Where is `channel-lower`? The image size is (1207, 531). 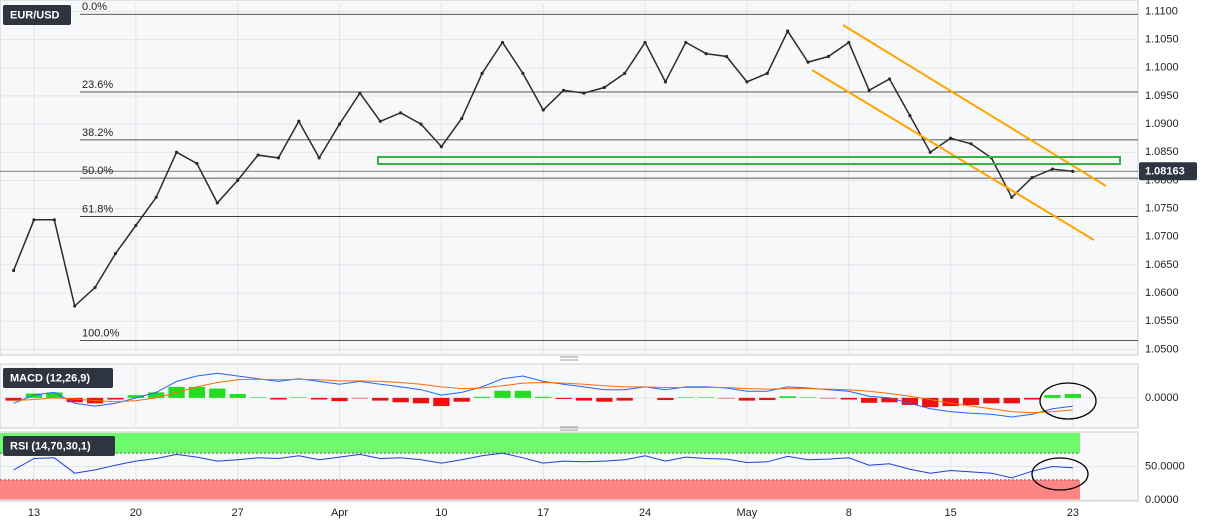 channel-lower is located at coordinates (953, 155).